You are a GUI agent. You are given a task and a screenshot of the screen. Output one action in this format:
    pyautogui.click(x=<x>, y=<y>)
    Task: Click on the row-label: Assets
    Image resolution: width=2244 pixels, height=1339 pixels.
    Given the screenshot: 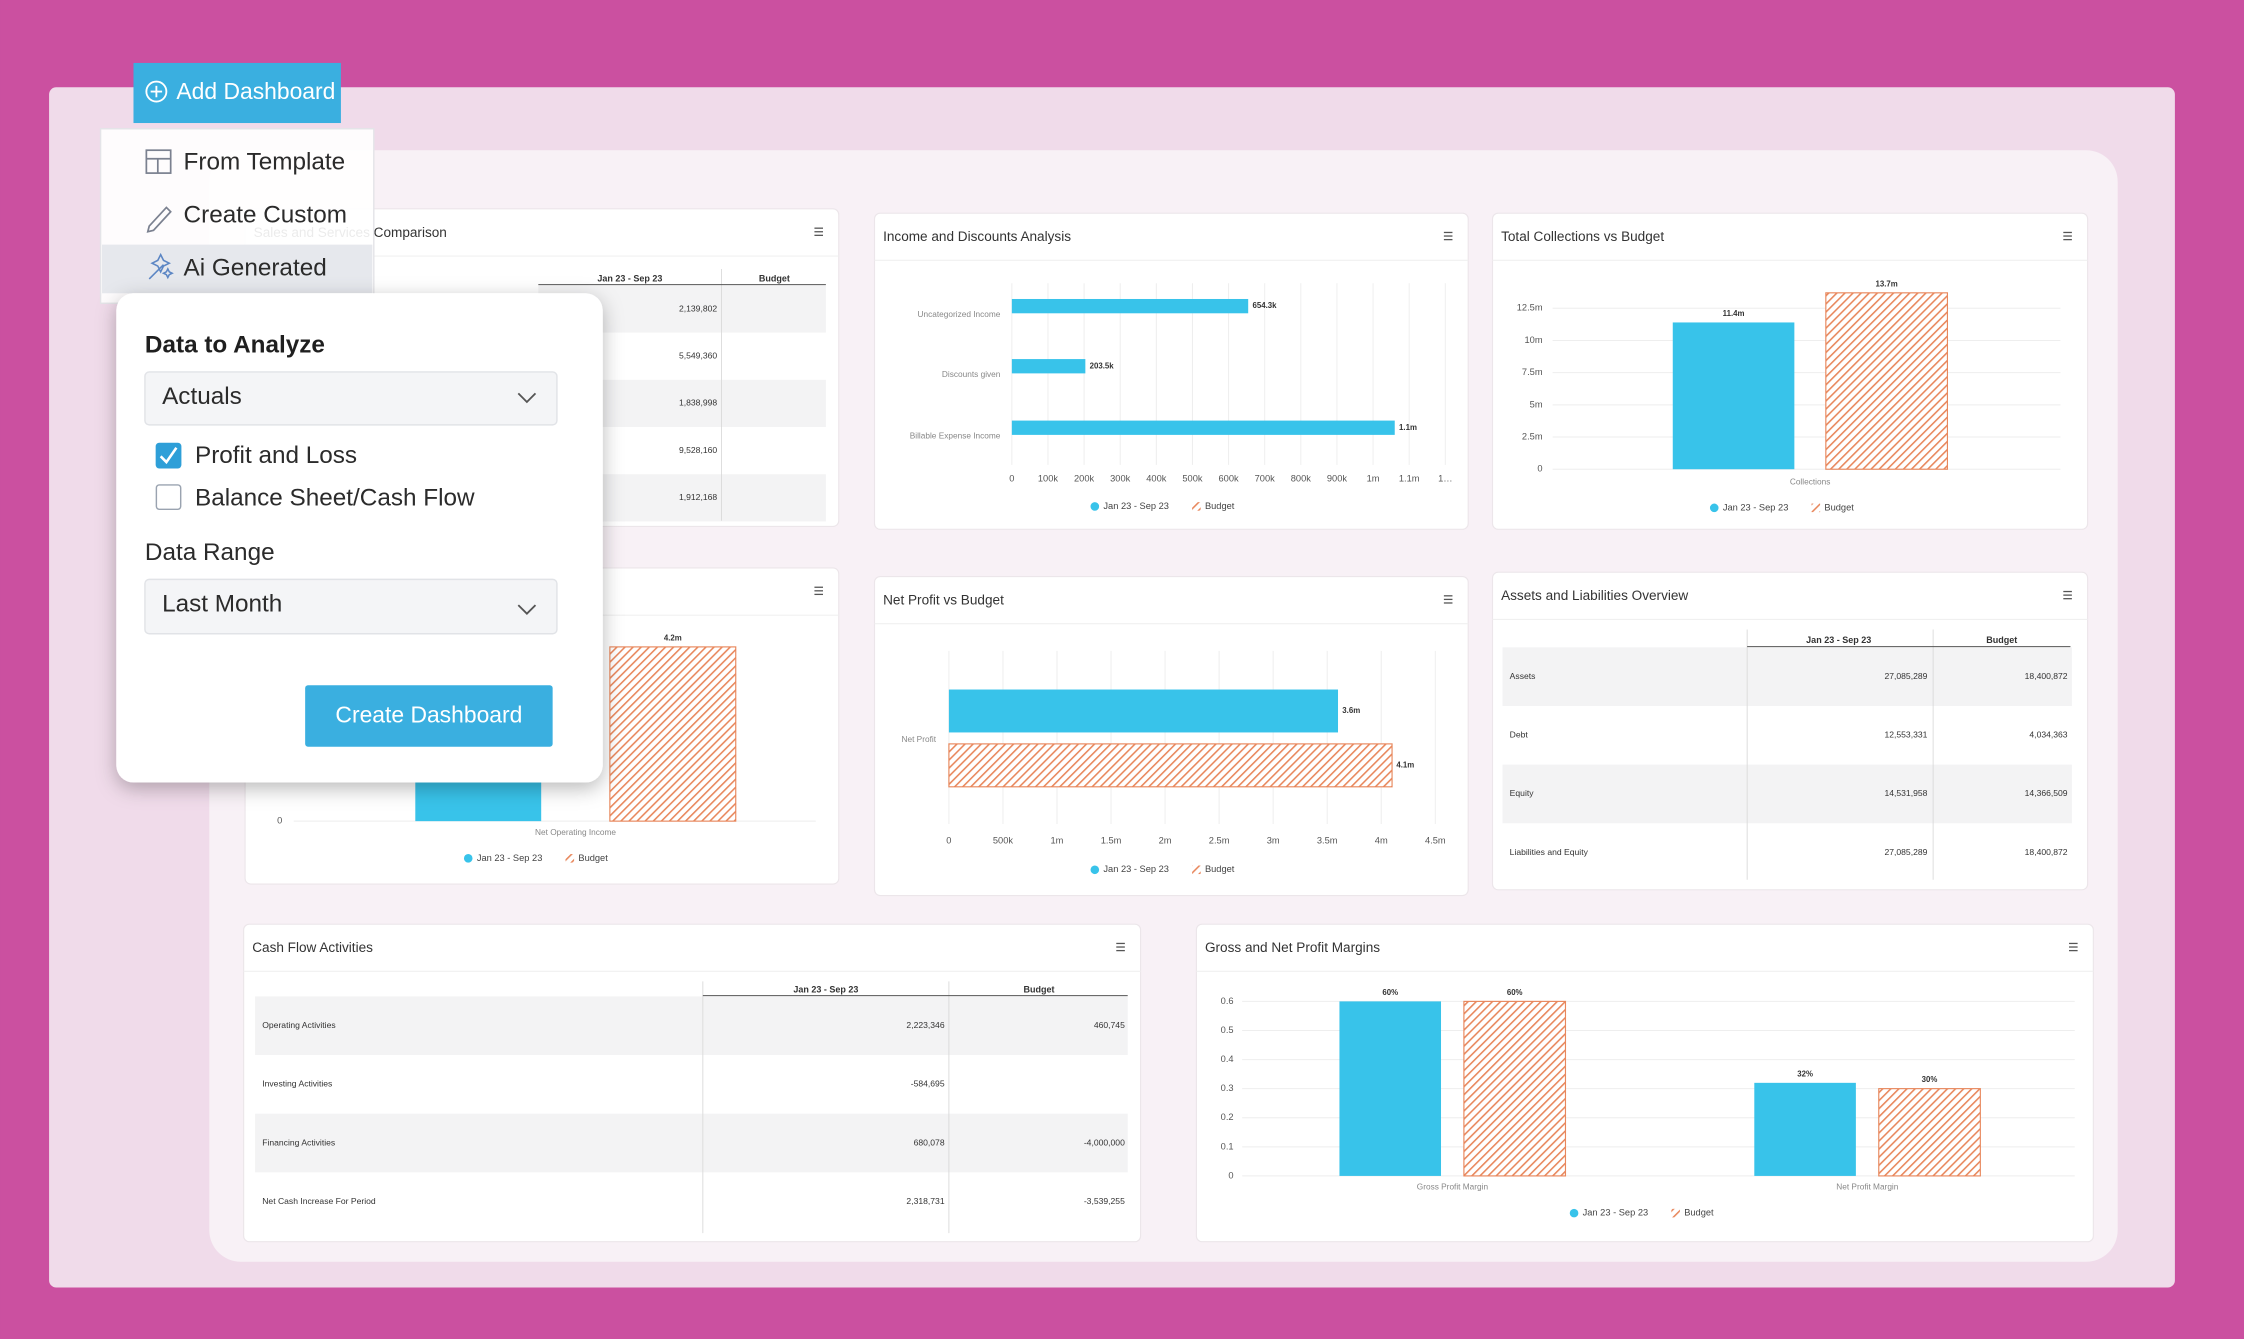 What is the action you would take?
    pyautogui.click(x=1523, y=676)
    